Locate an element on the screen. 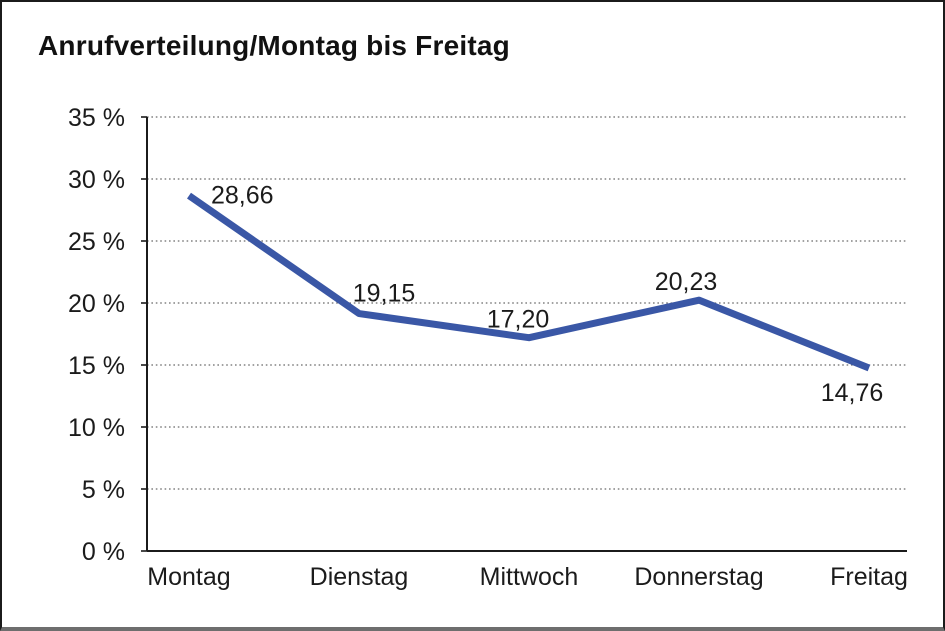 This screenshot has width=945, height=631. y-tick-label: 25 % is located at coordinates (96, 242).